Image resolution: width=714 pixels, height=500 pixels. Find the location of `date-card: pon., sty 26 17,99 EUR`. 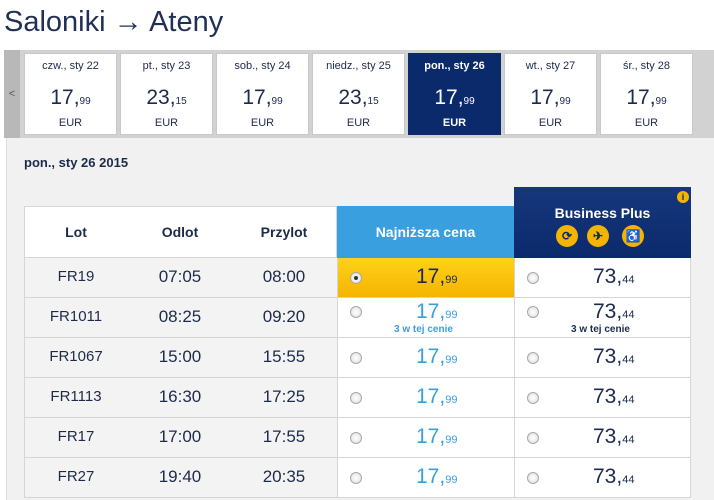

date-card: pon., sty 26 17,99 EUR is located at coordinates (454, 94).